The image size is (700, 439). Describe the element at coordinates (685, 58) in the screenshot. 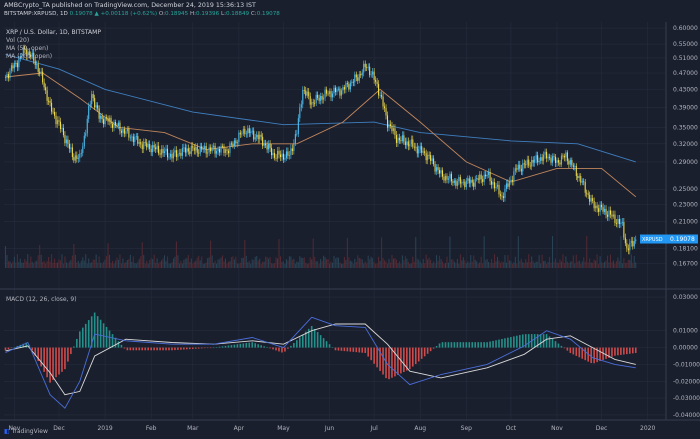

I see `price-tick-label: 0.51000` at that location.